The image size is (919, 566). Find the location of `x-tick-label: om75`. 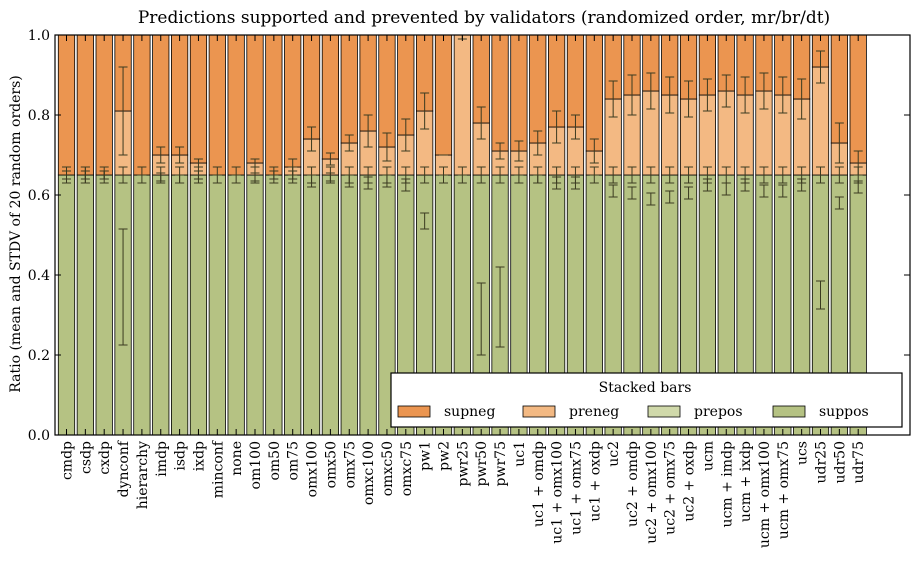

x-tick-label: om75 is located at coordinates (294, 461).